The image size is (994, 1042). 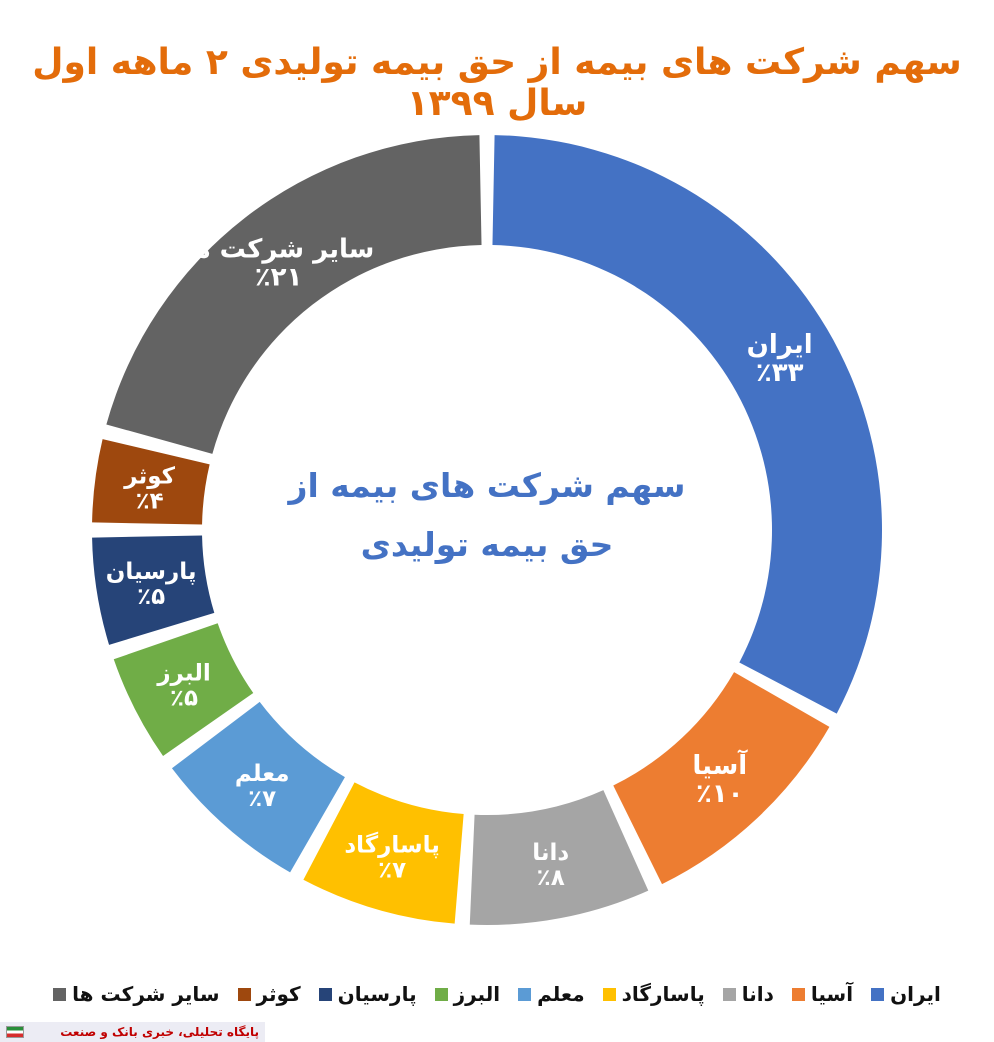 I want to click on legend-item-6: البرز, so click(x=467, y=994).